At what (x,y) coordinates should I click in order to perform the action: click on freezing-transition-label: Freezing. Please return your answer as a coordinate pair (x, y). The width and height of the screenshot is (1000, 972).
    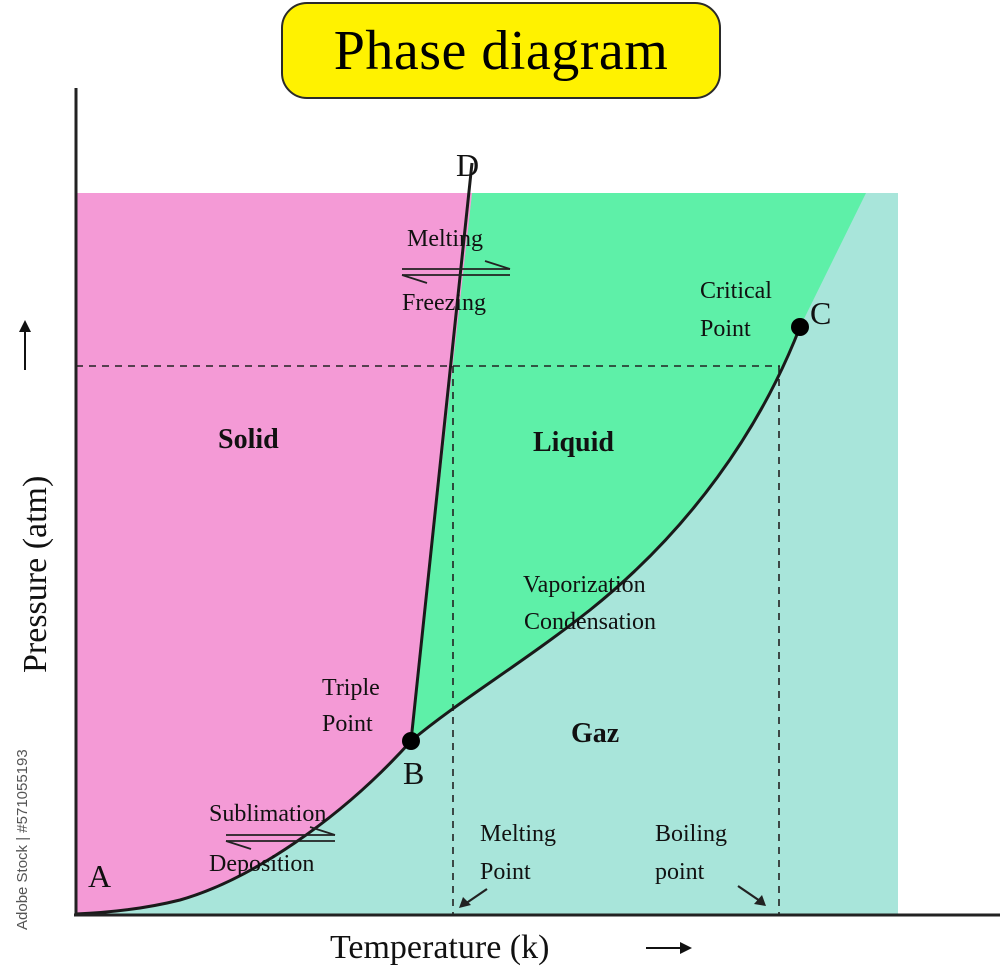
    Looking at the image, I should click on (444, 303).